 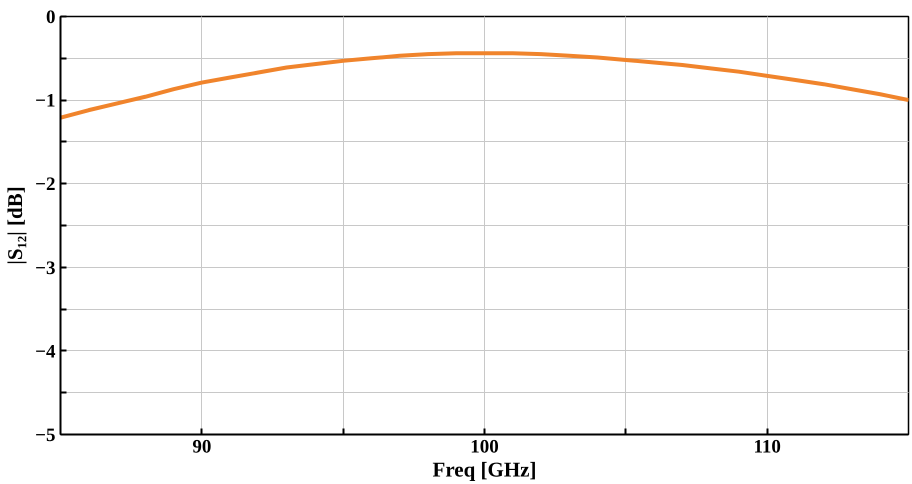 I want to click on y-tick-label: 0, so click(x=51, y=17).